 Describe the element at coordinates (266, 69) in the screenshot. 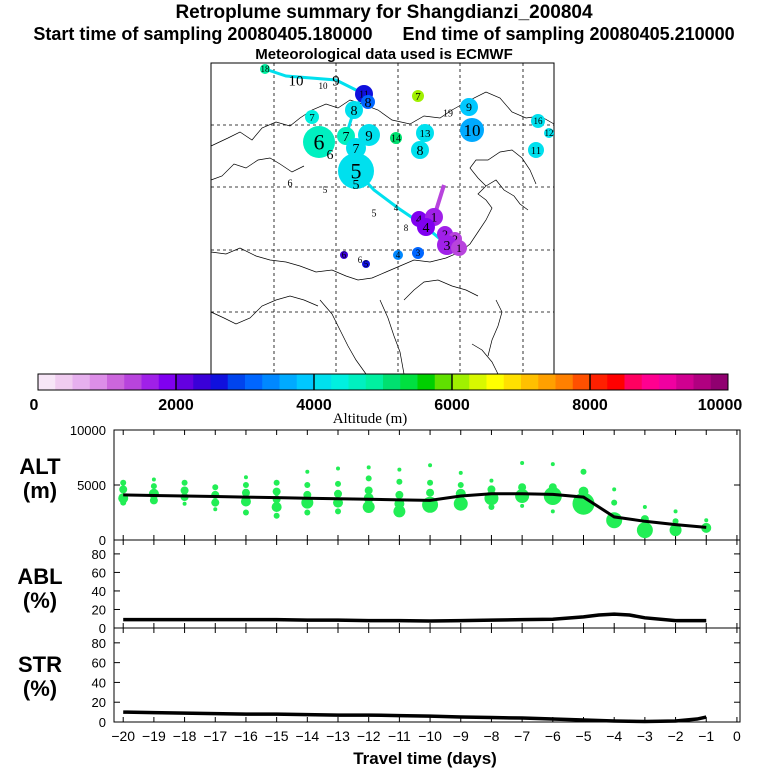

I see `plume-label-0: 18` at that location.